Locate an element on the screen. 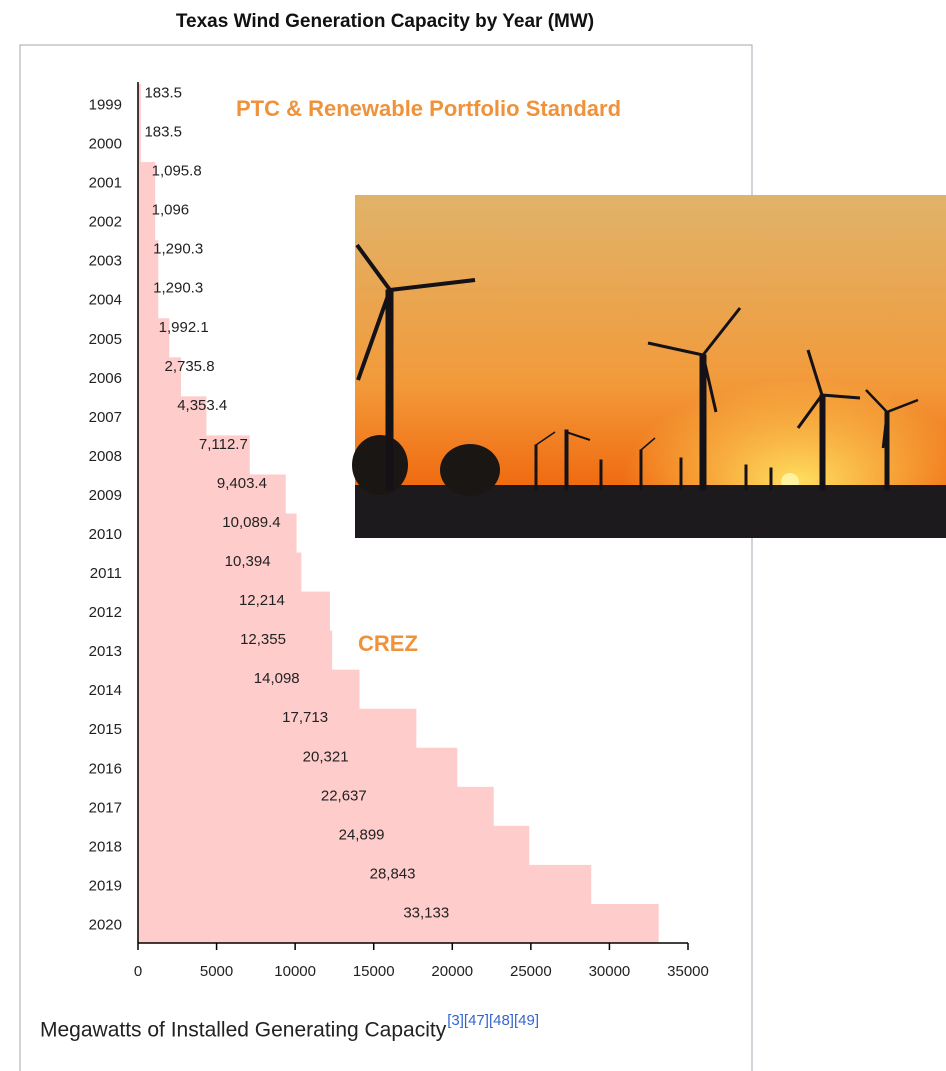 Image resolution: width=946 pixels, height=1071 pixels. value-label: 10,089.4 is located at coordinates (251, 522).